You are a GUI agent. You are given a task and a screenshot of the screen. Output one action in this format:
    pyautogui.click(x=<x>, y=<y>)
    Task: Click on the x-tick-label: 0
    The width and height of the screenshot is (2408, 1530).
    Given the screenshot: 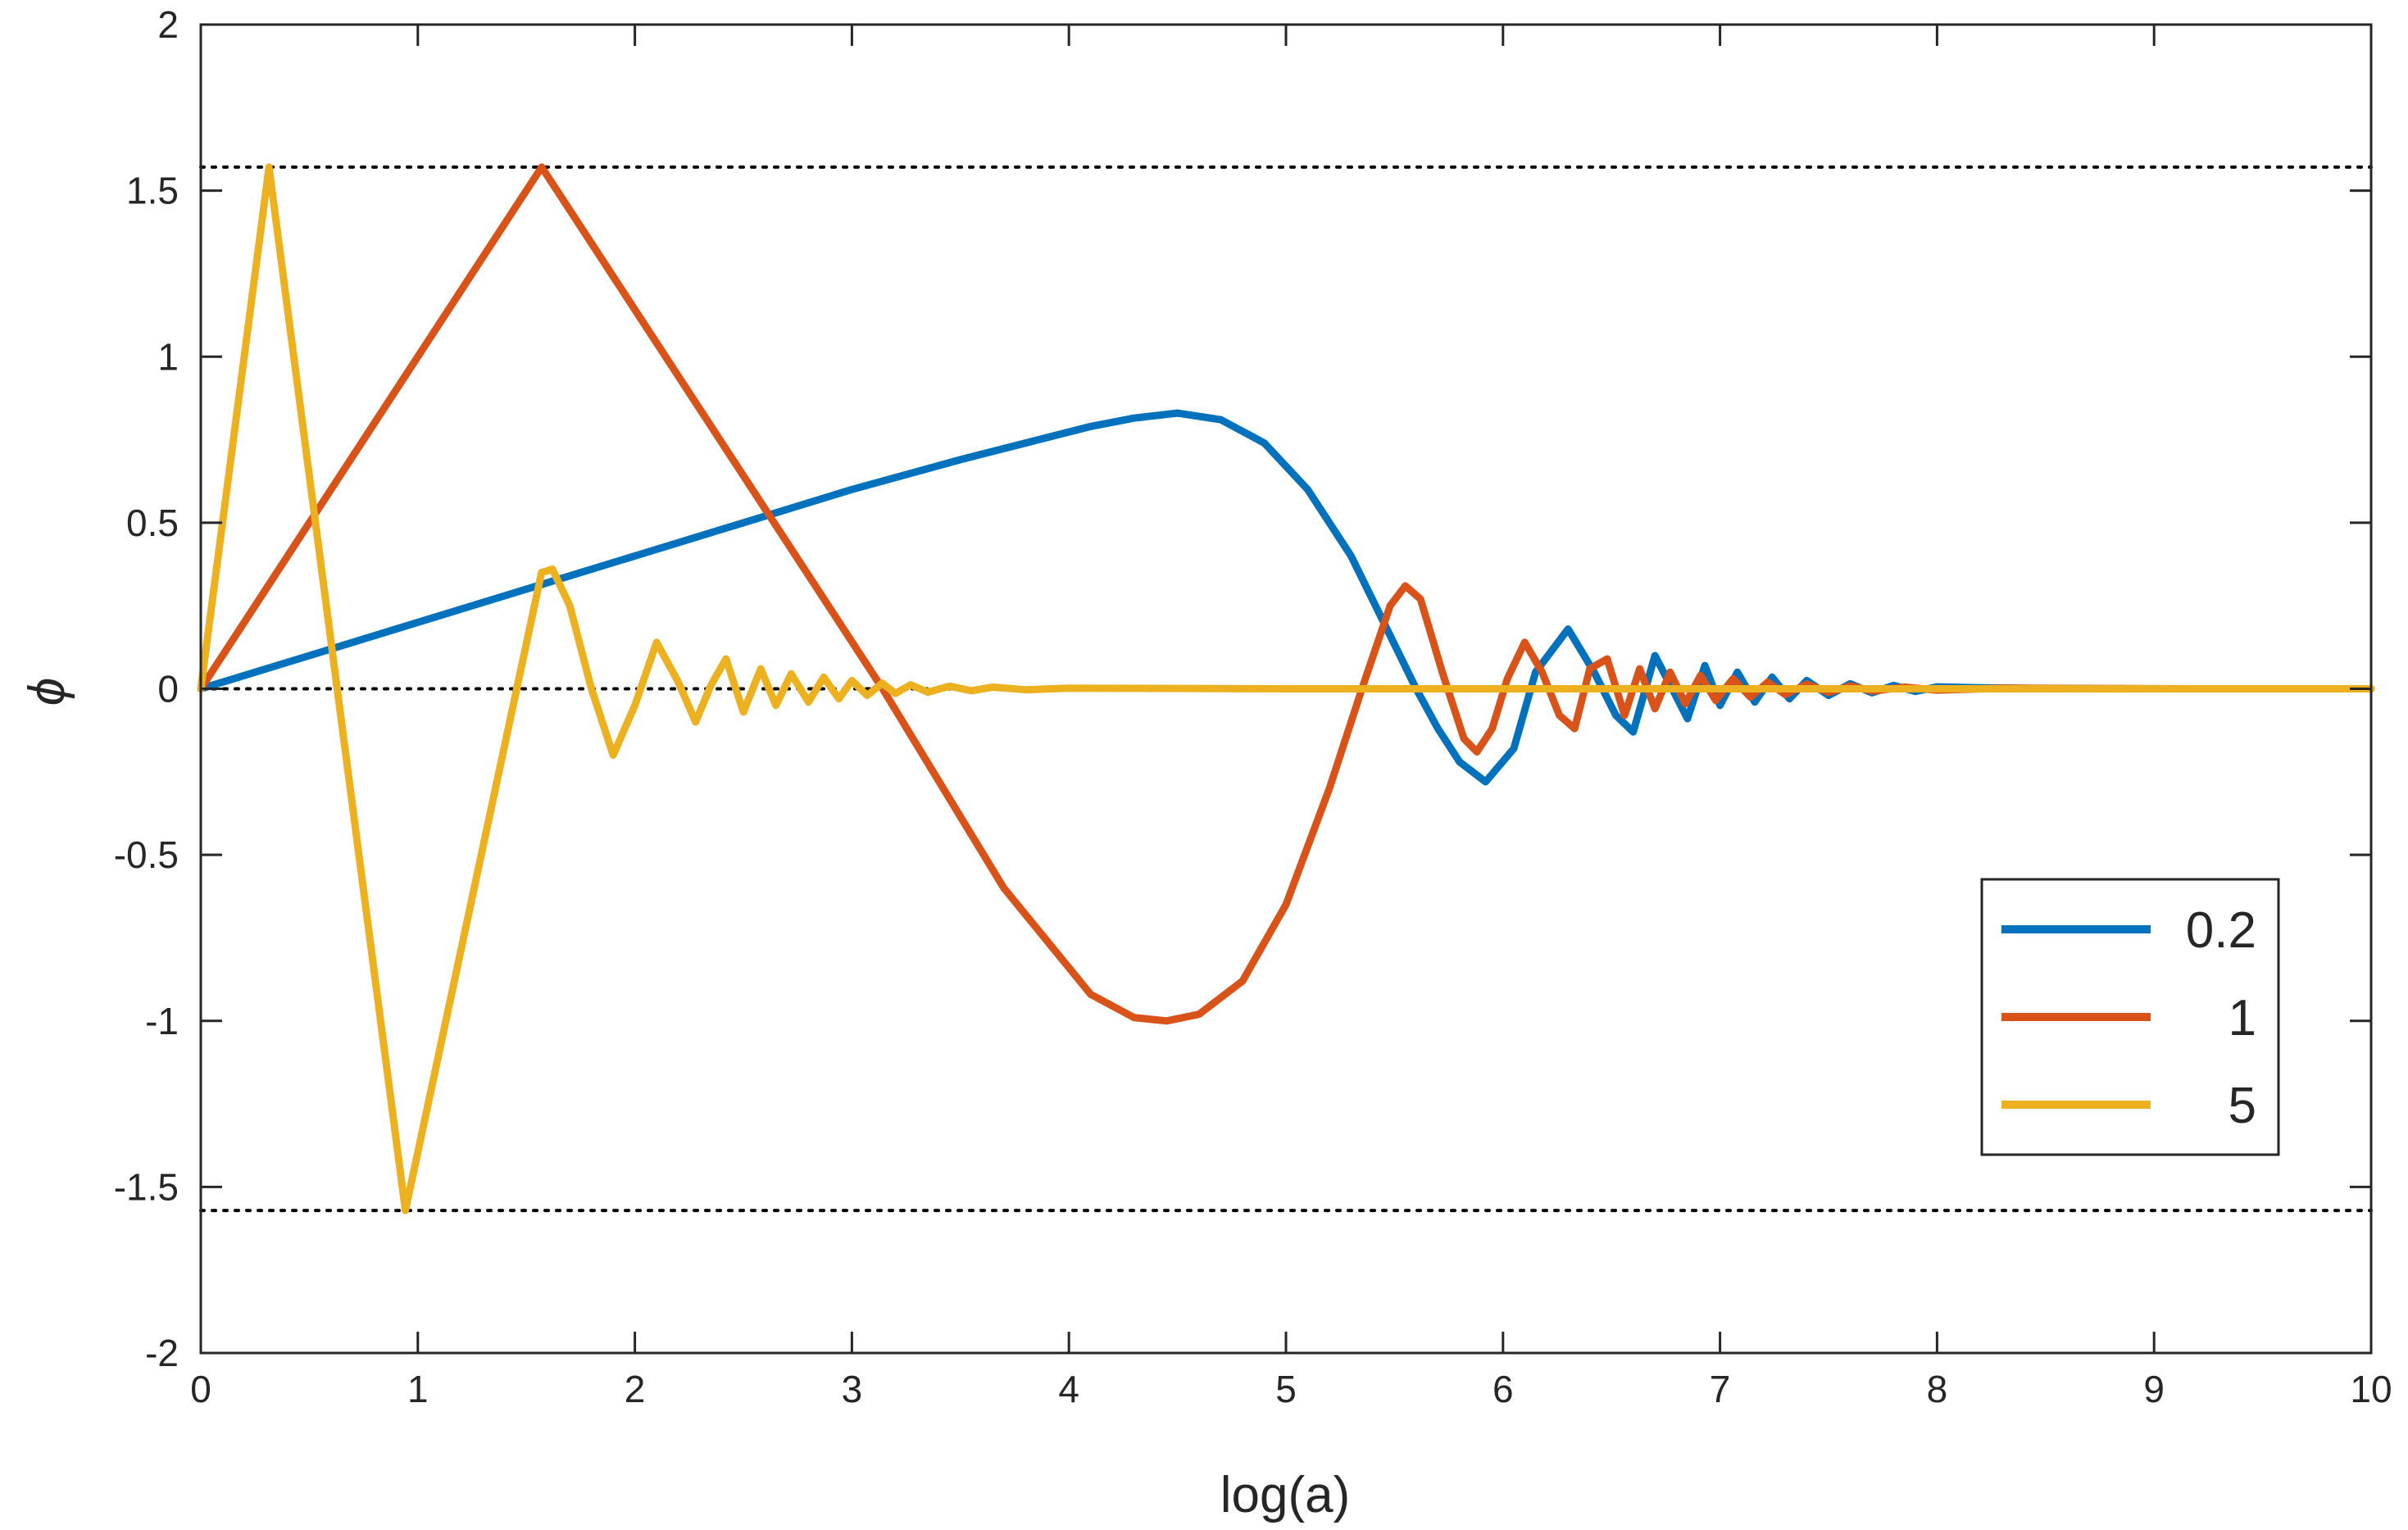 What is the action you would take?
    pyautogui.click(x=200, y=1389)
    